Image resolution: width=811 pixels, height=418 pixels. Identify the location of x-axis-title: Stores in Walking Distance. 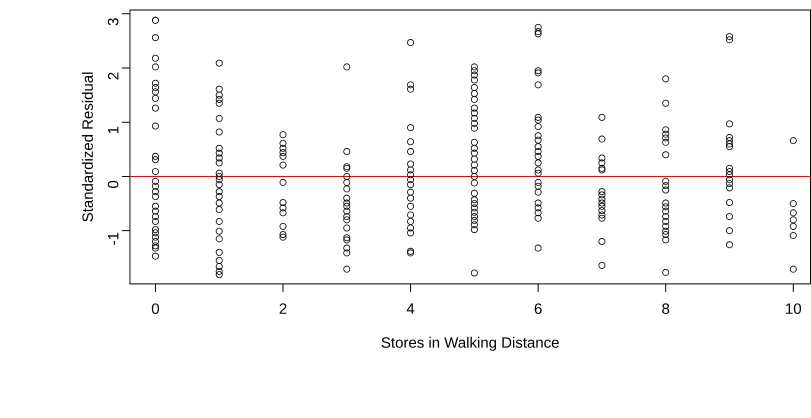
(470, 343).